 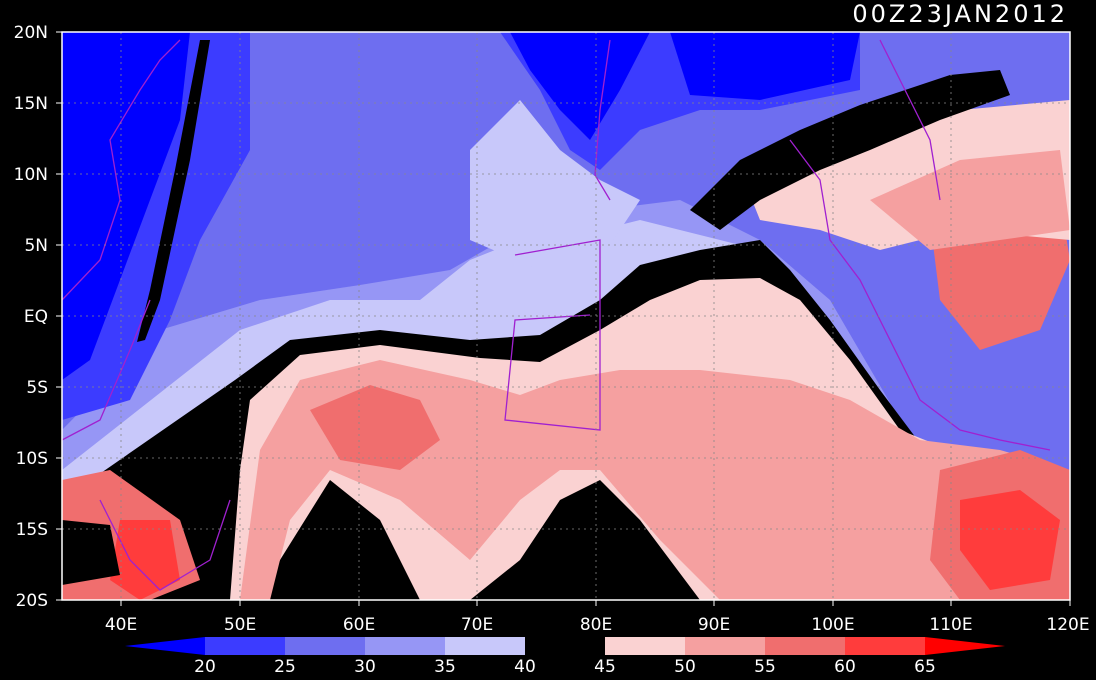 What do you see at coordinates (1067, 625) in the screenshot?
I see `lon-label: 120E` at bounding box center [1067, 625].